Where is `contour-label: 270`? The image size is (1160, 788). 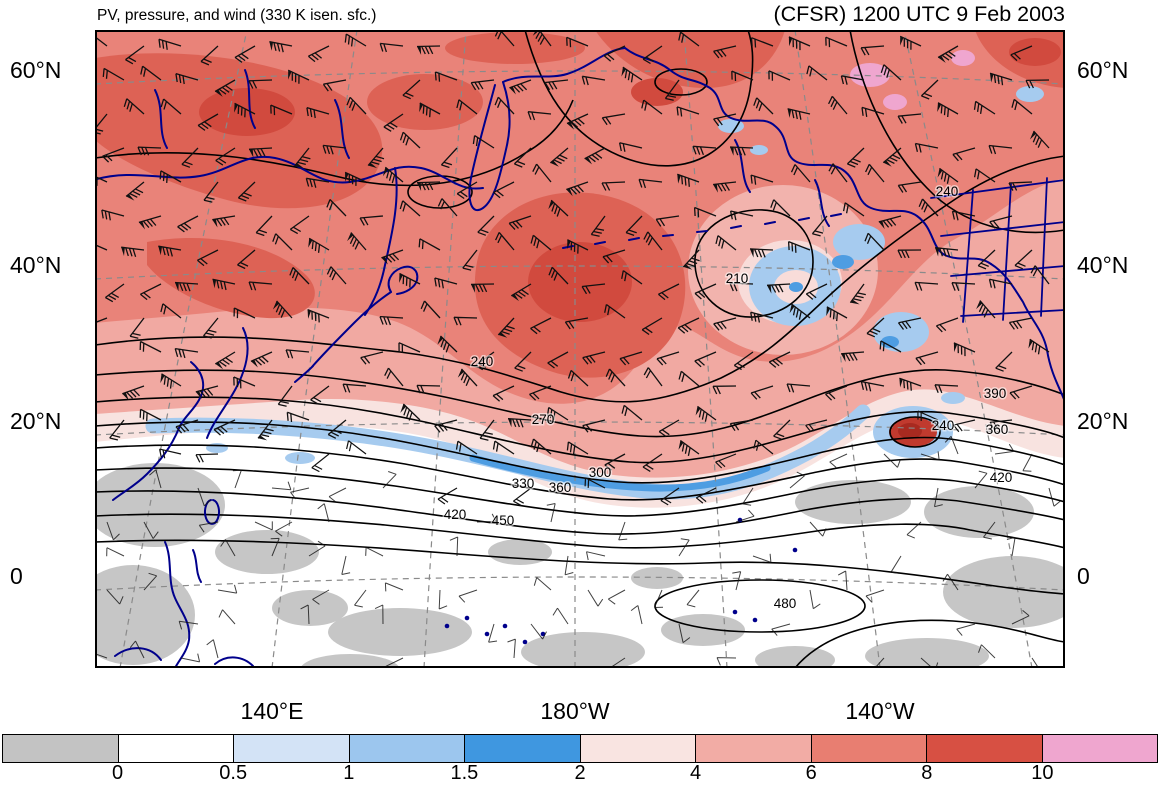 contour-label: 270 is located at coordinates (543, 419).